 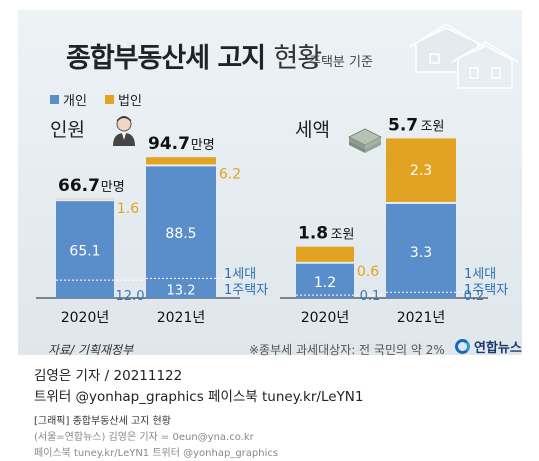 What do you see at coordinates (156, 453) in the screenshot?
I see `caption-social: 페이스북 tuney.kr/LeYN1 트위터 @yonhap_graphics` at bounding box center [156, 453].